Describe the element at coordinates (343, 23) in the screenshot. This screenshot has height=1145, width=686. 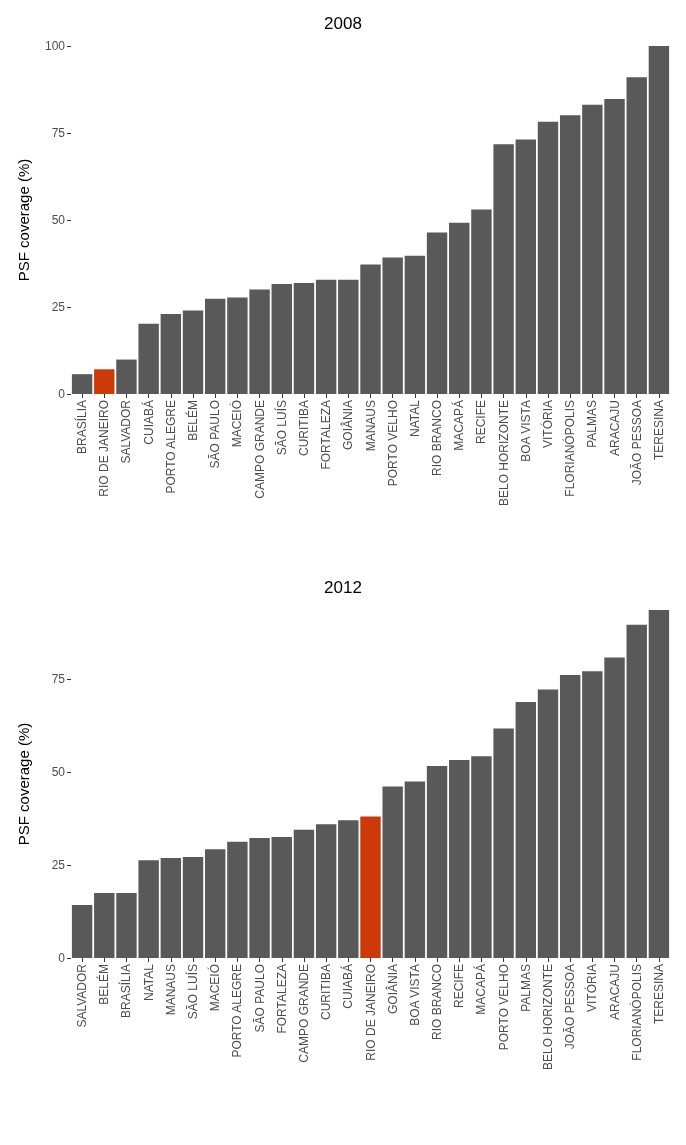
I see `chart-title: 2008` at that location.